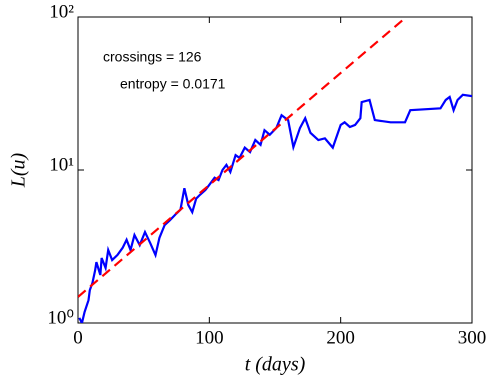  I want to click on annotation: entropy = 0.0171, so click(173, 84).